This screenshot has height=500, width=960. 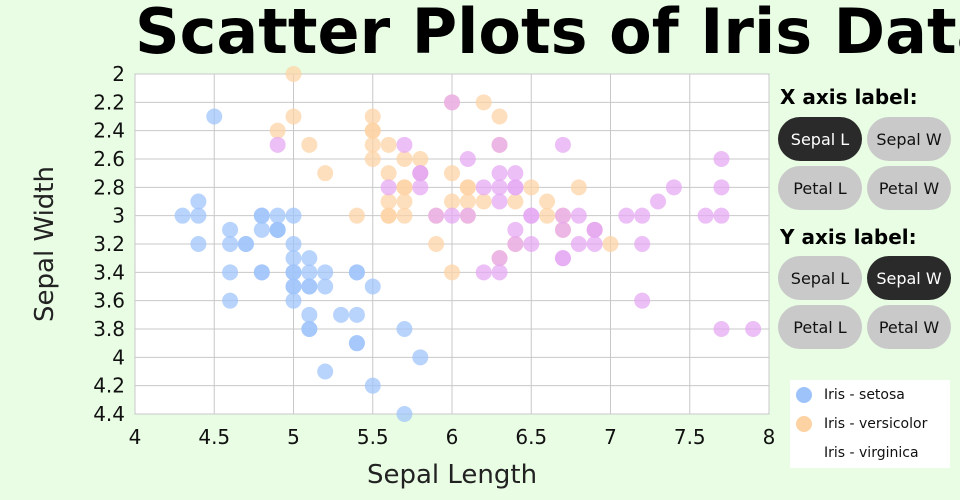 What do you see at coordinates (135, 437) in the screenshot?
I see `x-tick-label: 4` at bounding box center [135, 437].